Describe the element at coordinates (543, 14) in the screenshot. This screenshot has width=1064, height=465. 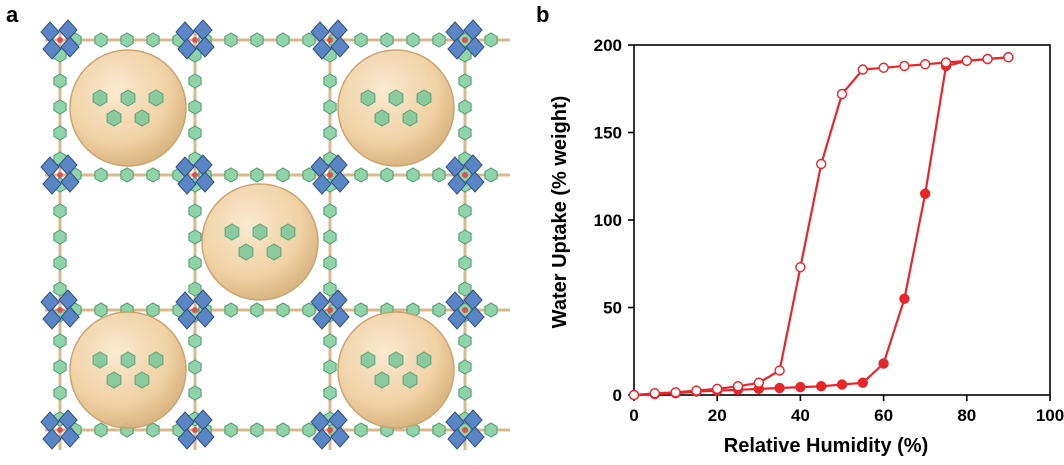
I see `panel-label-b: b` at that location.